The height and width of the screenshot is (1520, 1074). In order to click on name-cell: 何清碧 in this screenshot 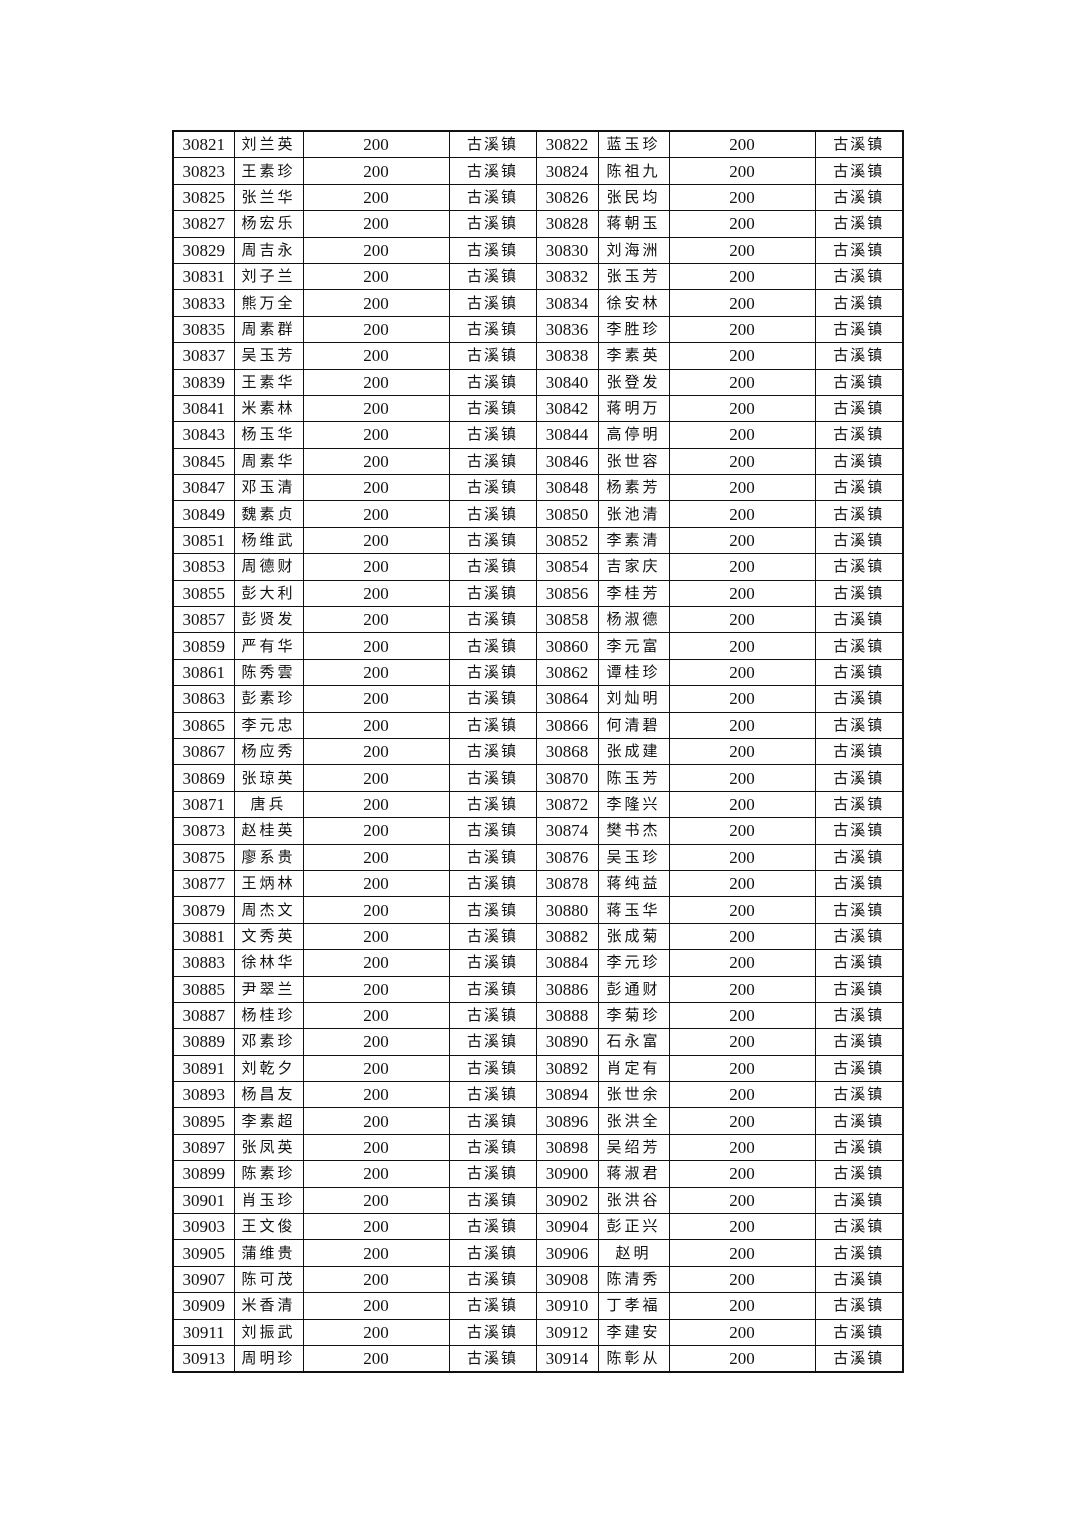, I will do `click(633, 725)`.